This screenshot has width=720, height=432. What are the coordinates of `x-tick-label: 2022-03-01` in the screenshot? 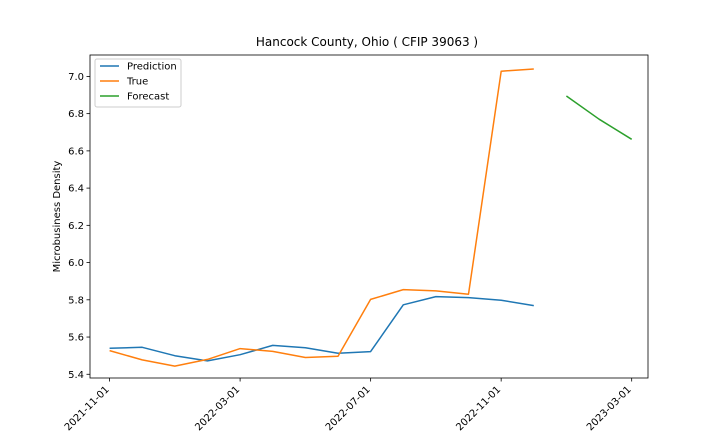 It's located at (217, 408).